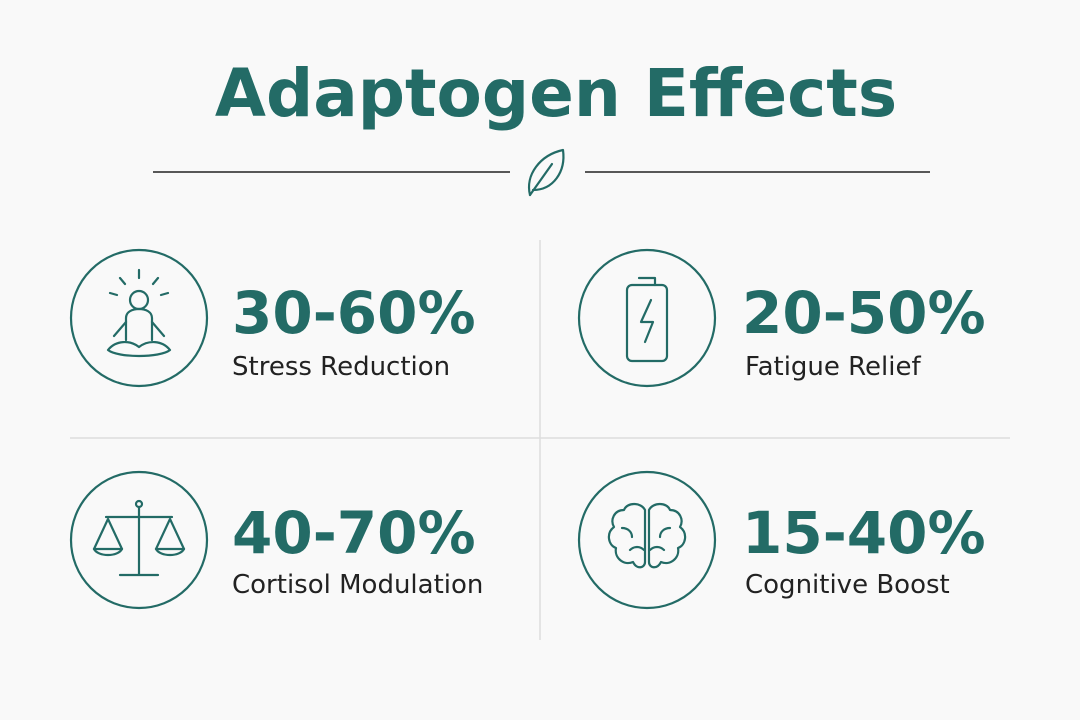  I want to click on stat-label: Cognitive Boost, so click(847, 585).